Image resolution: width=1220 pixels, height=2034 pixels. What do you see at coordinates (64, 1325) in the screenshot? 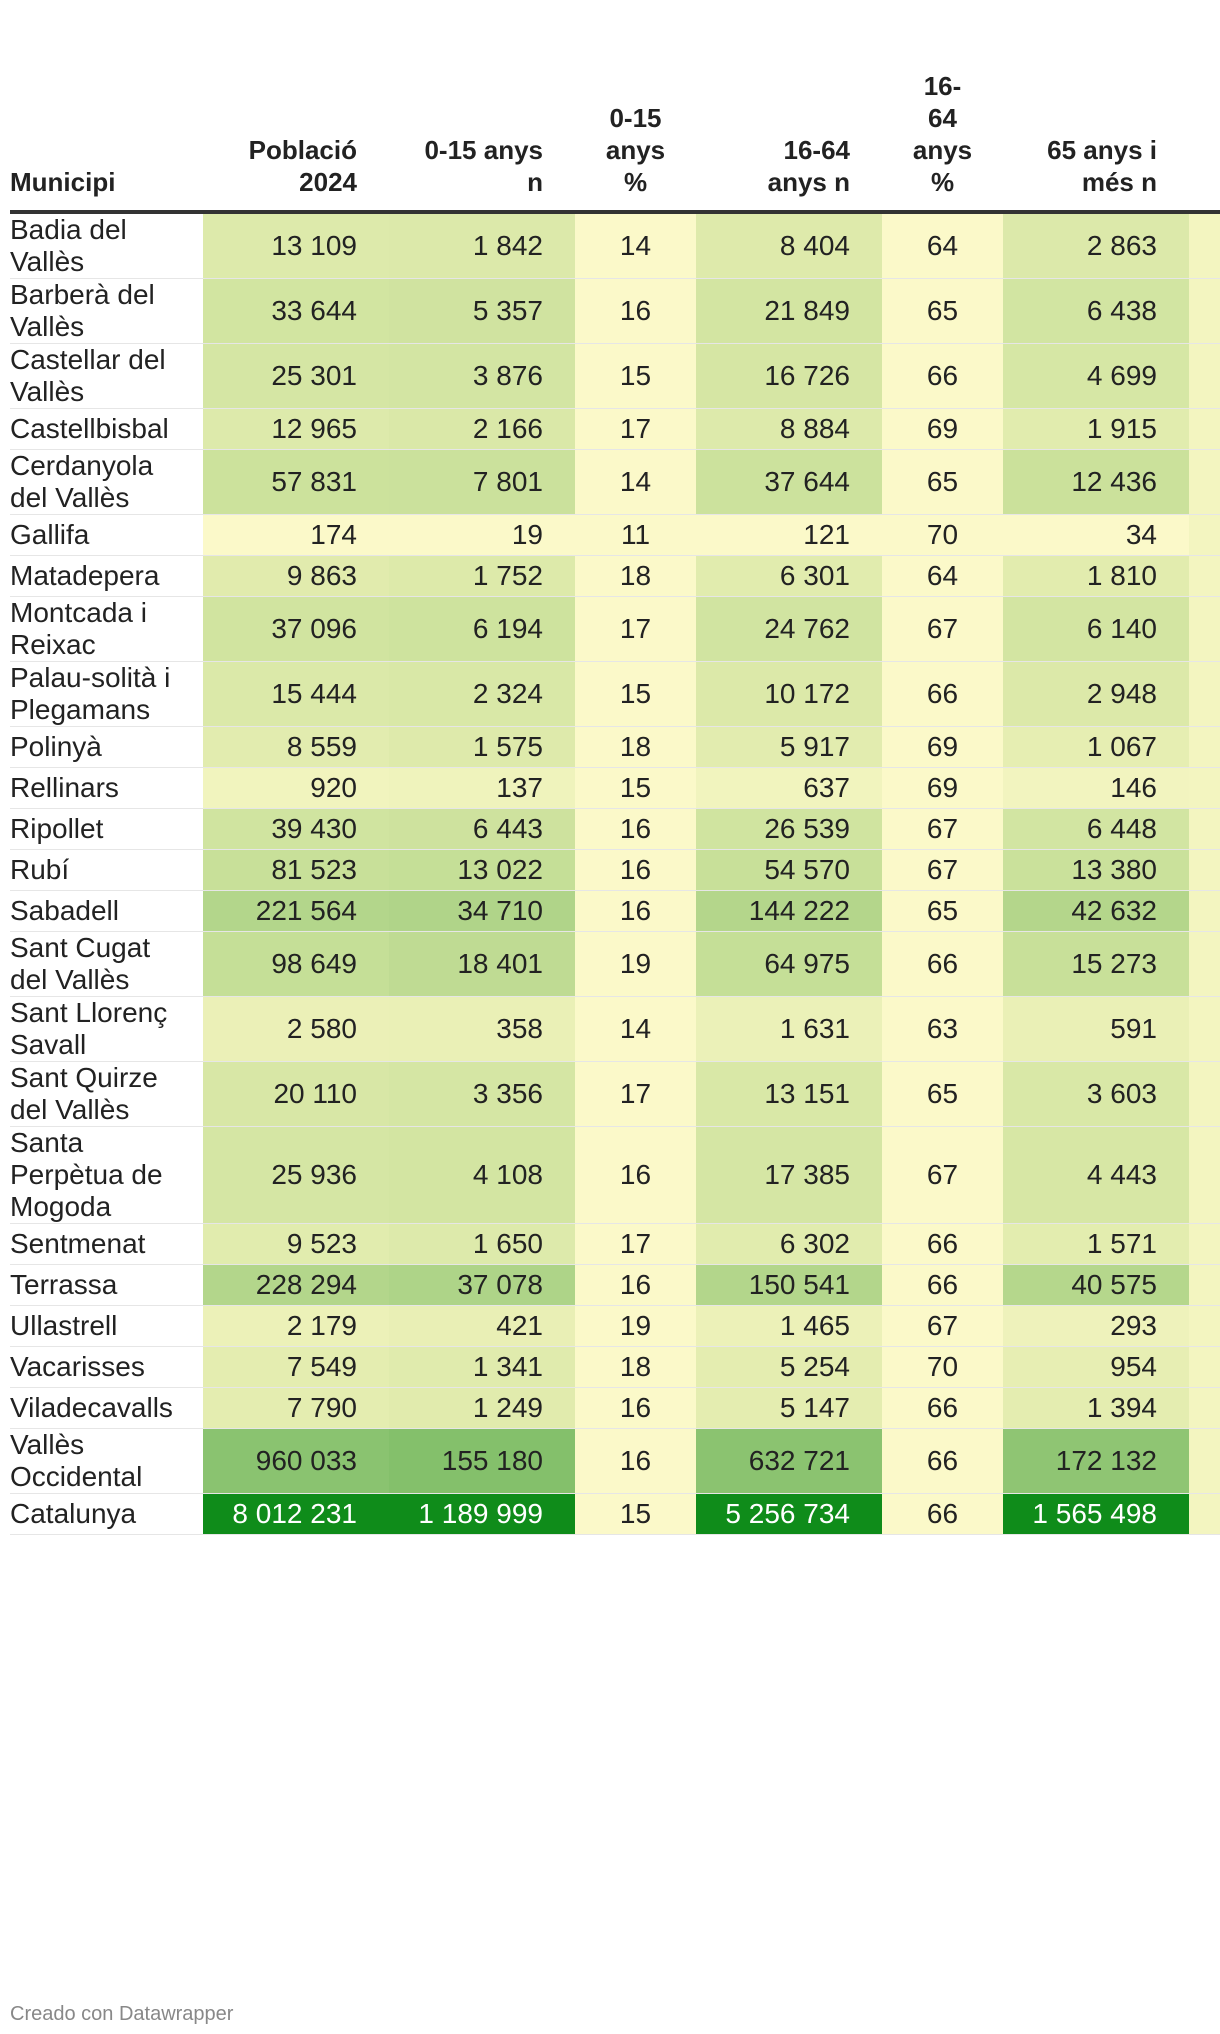
I see `row-label-line: Ullastrell` at bounding box center [64, 1325].